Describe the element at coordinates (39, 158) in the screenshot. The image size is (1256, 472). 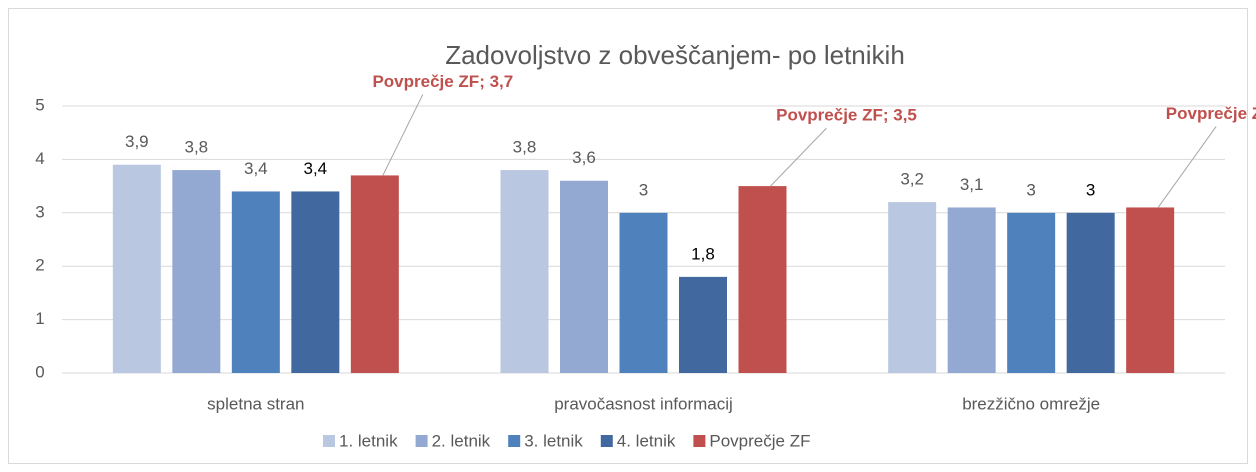
I see `y-tick-label: 4` at that location.